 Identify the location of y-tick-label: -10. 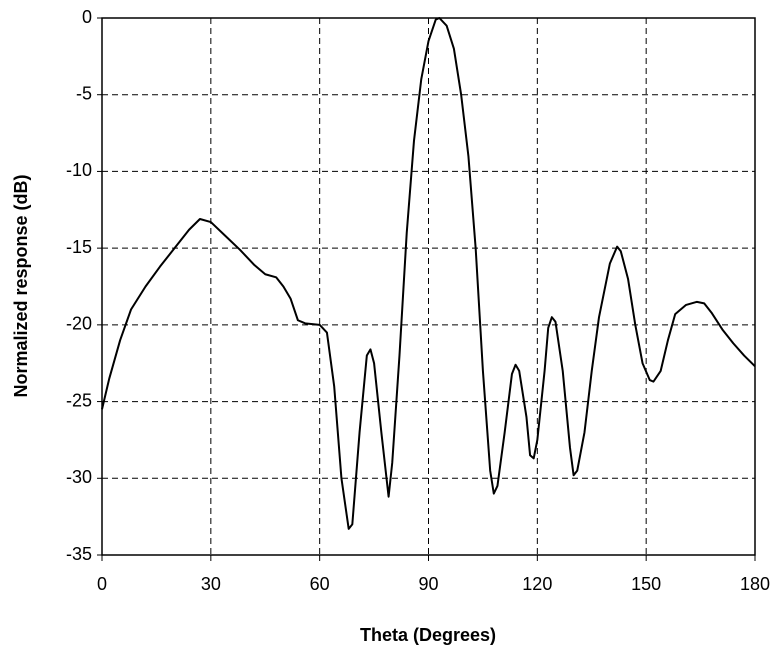
(79, 170).